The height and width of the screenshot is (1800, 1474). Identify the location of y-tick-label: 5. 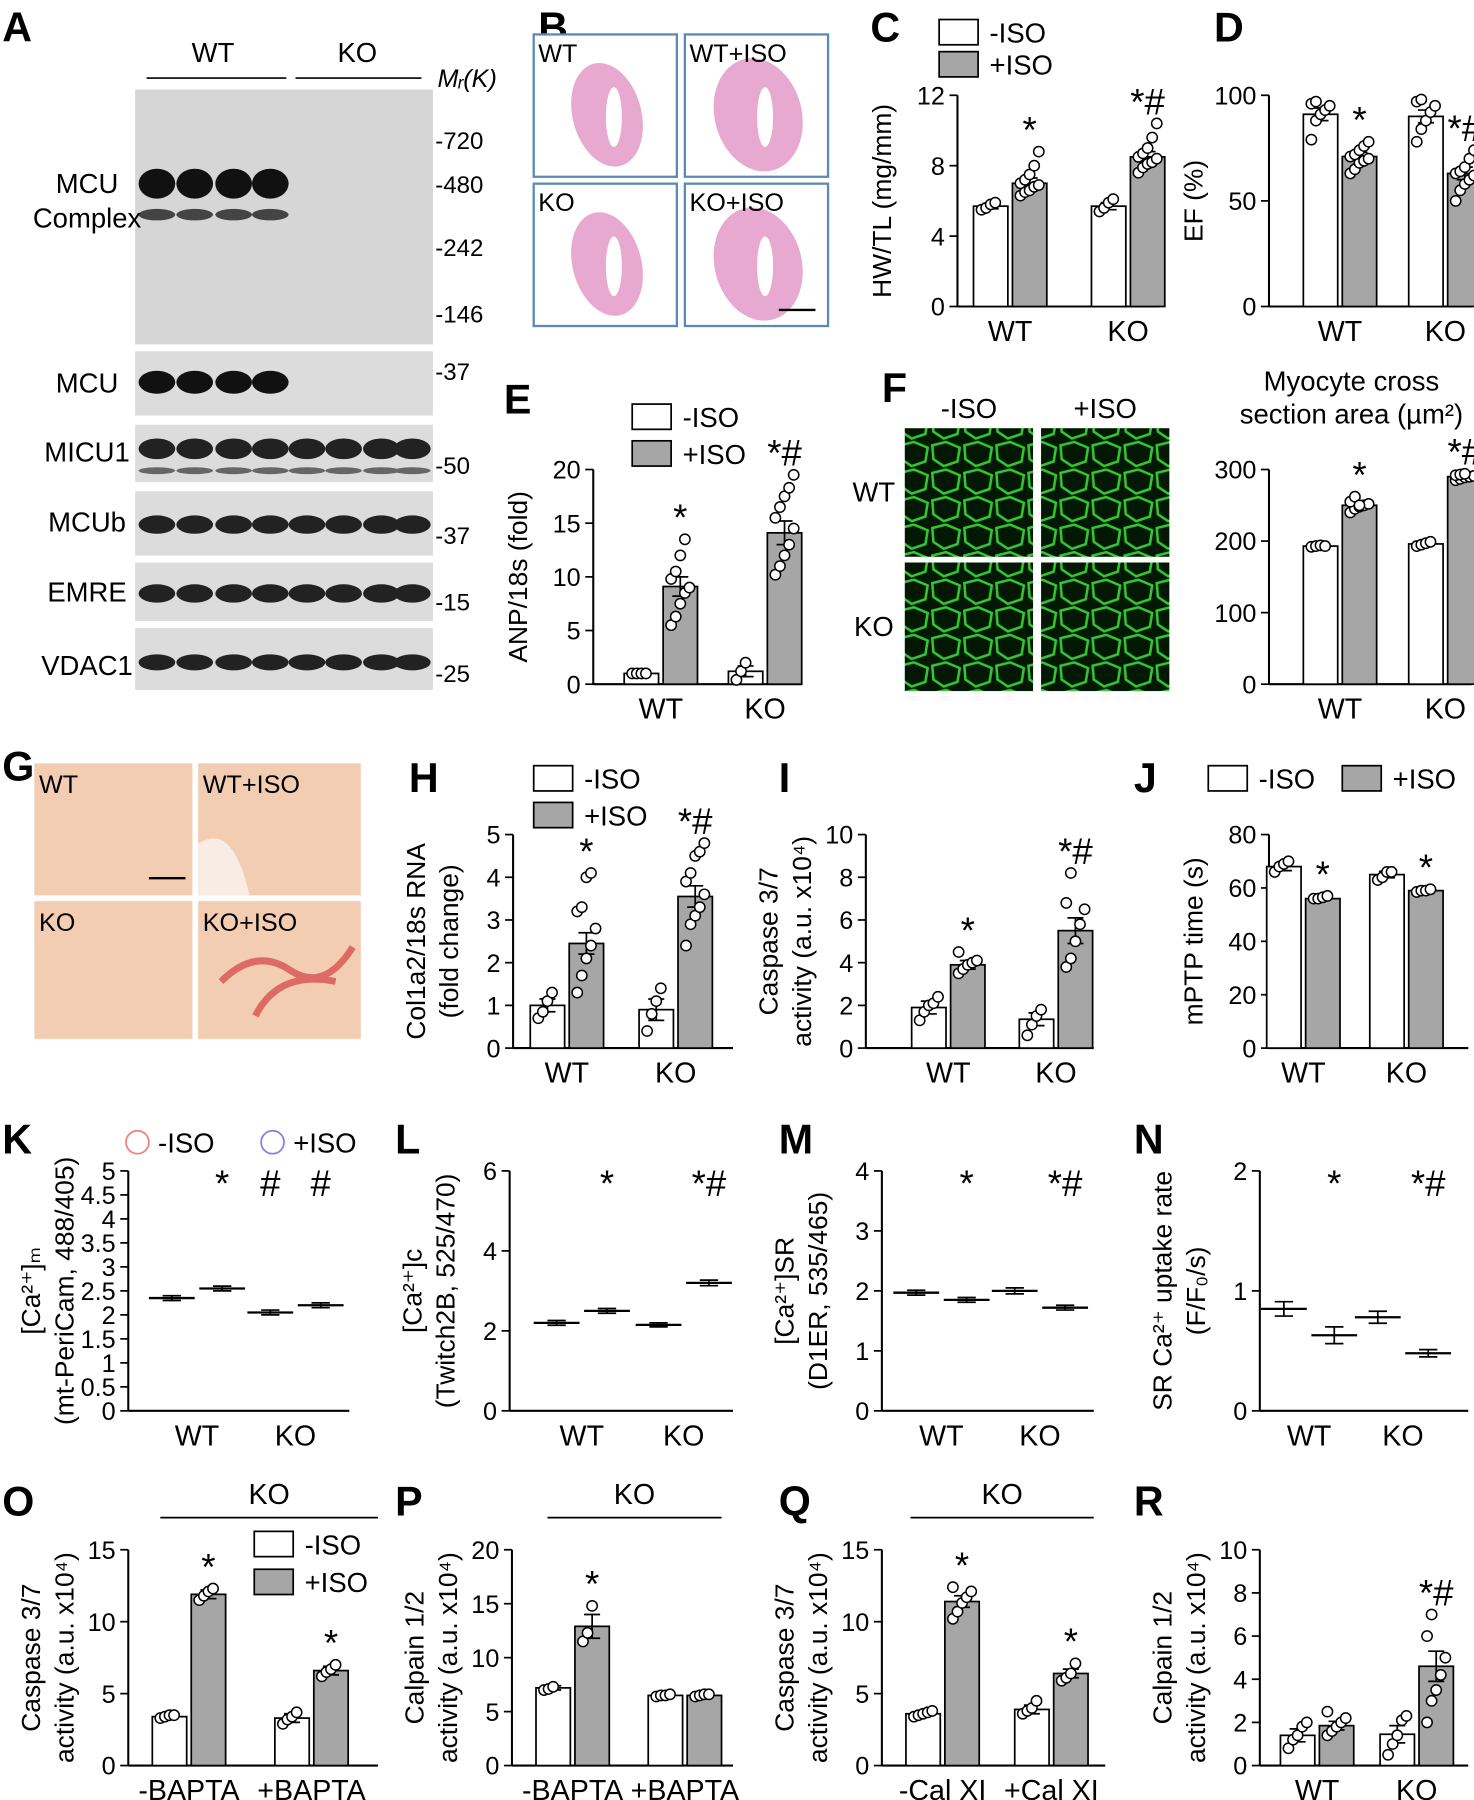
(109, 1172).